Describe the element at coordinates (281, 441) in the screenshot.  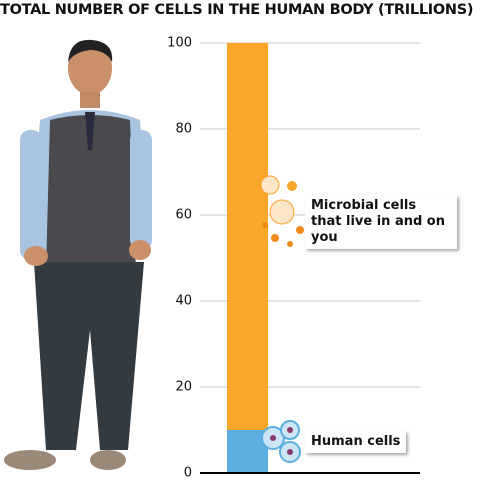
I see `human-cell-icon` at that location.